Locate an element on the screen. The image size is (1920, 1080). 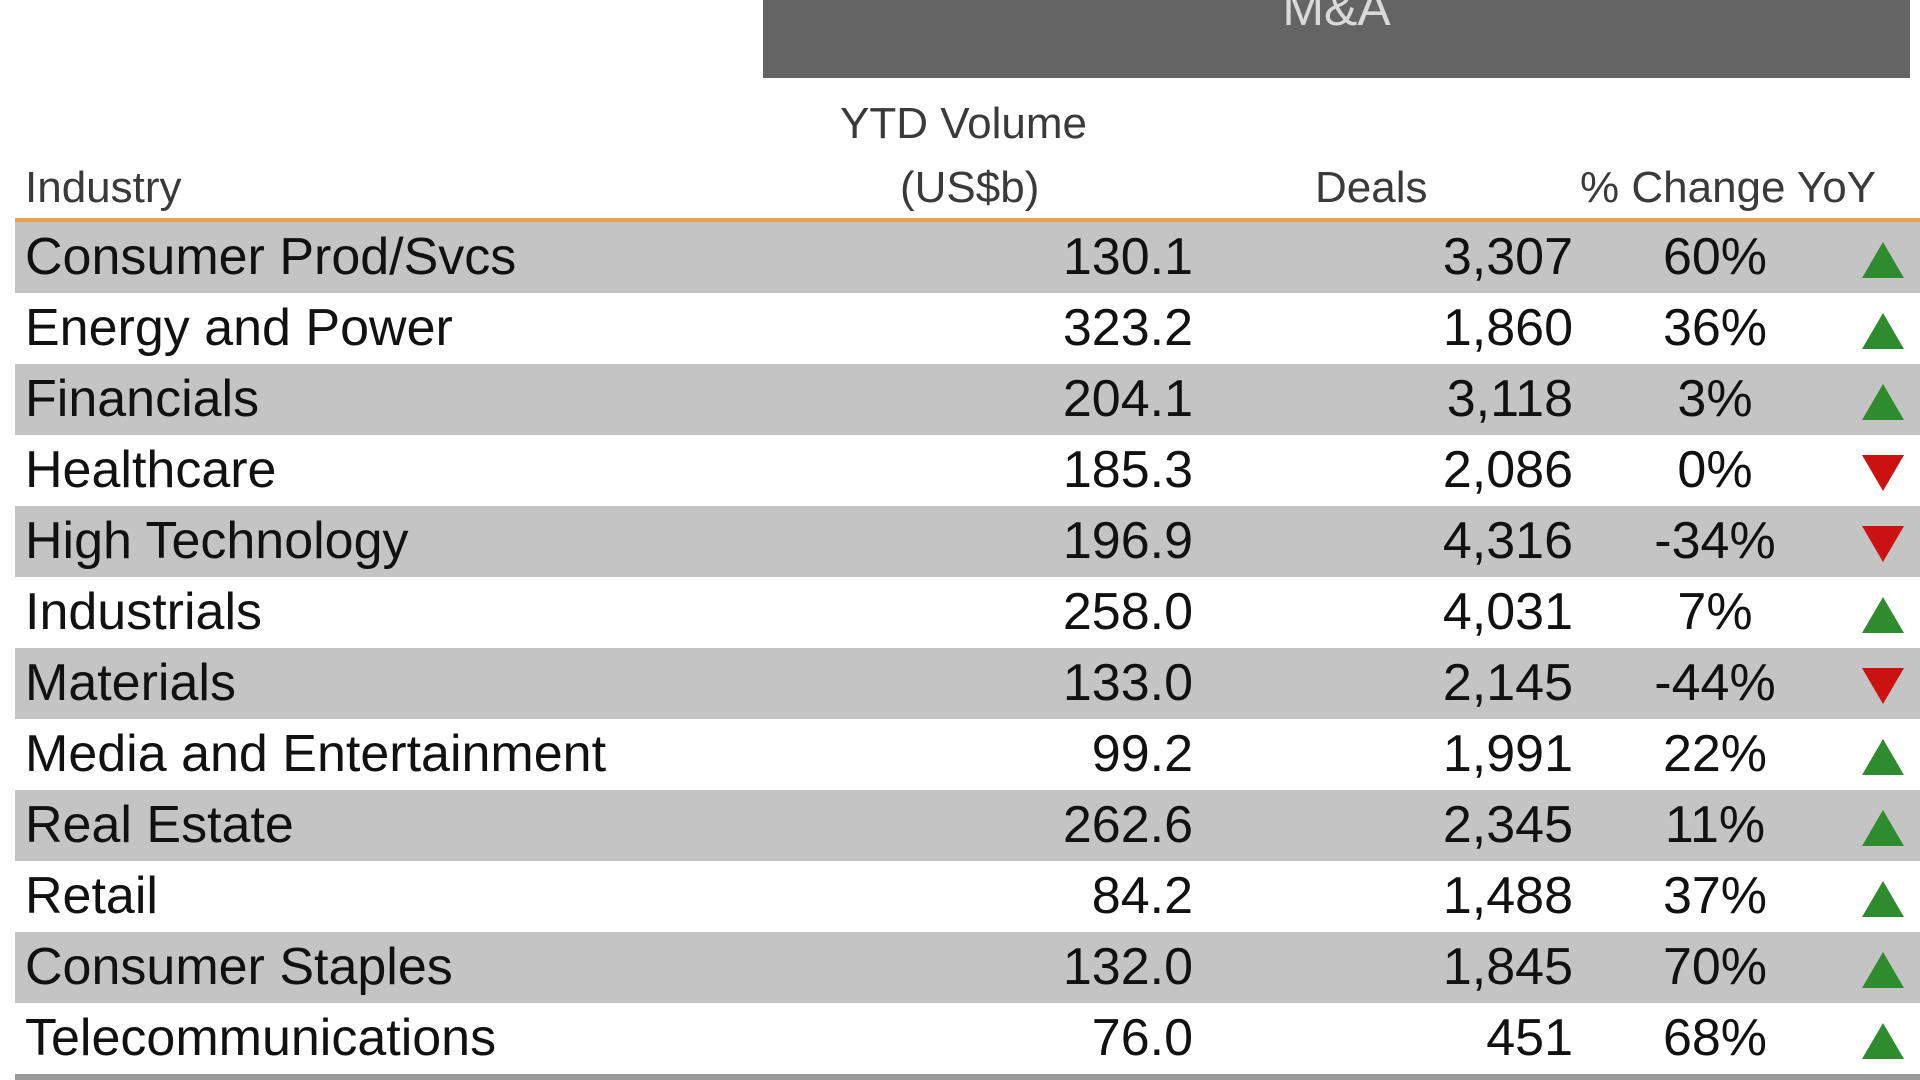
table-row: Energy and Power 323.2 1,860 36% is located at coordinates (967, 328).